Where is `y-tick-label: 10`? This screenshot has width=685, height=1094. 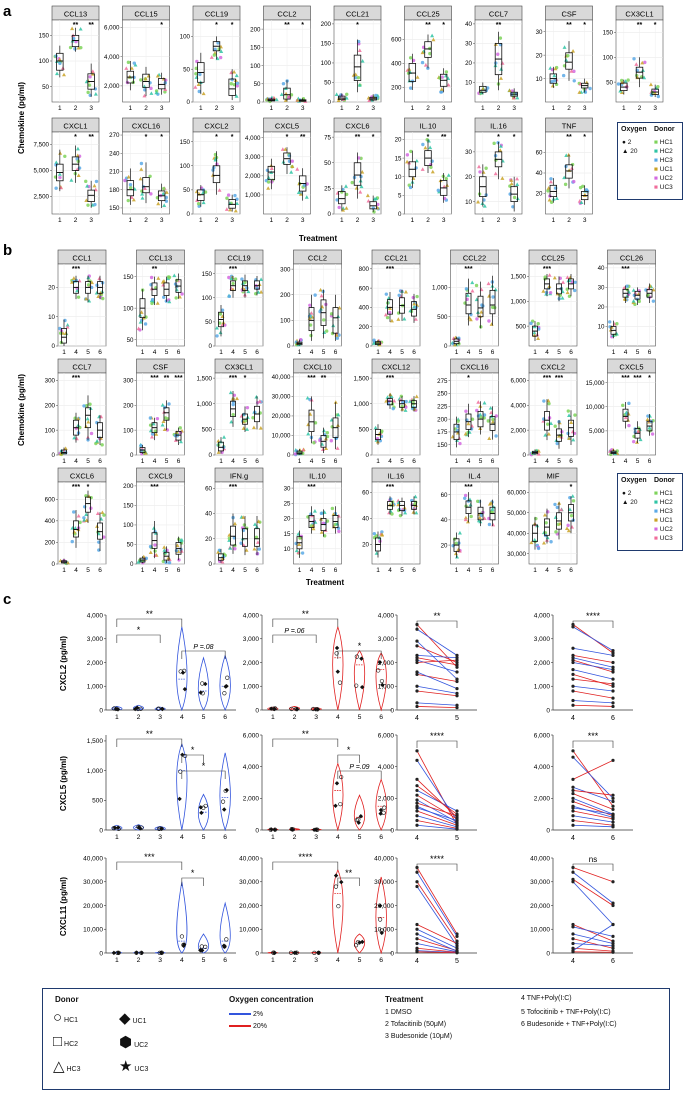 y-tick-label: 10 is located at coordinates (468, 202).